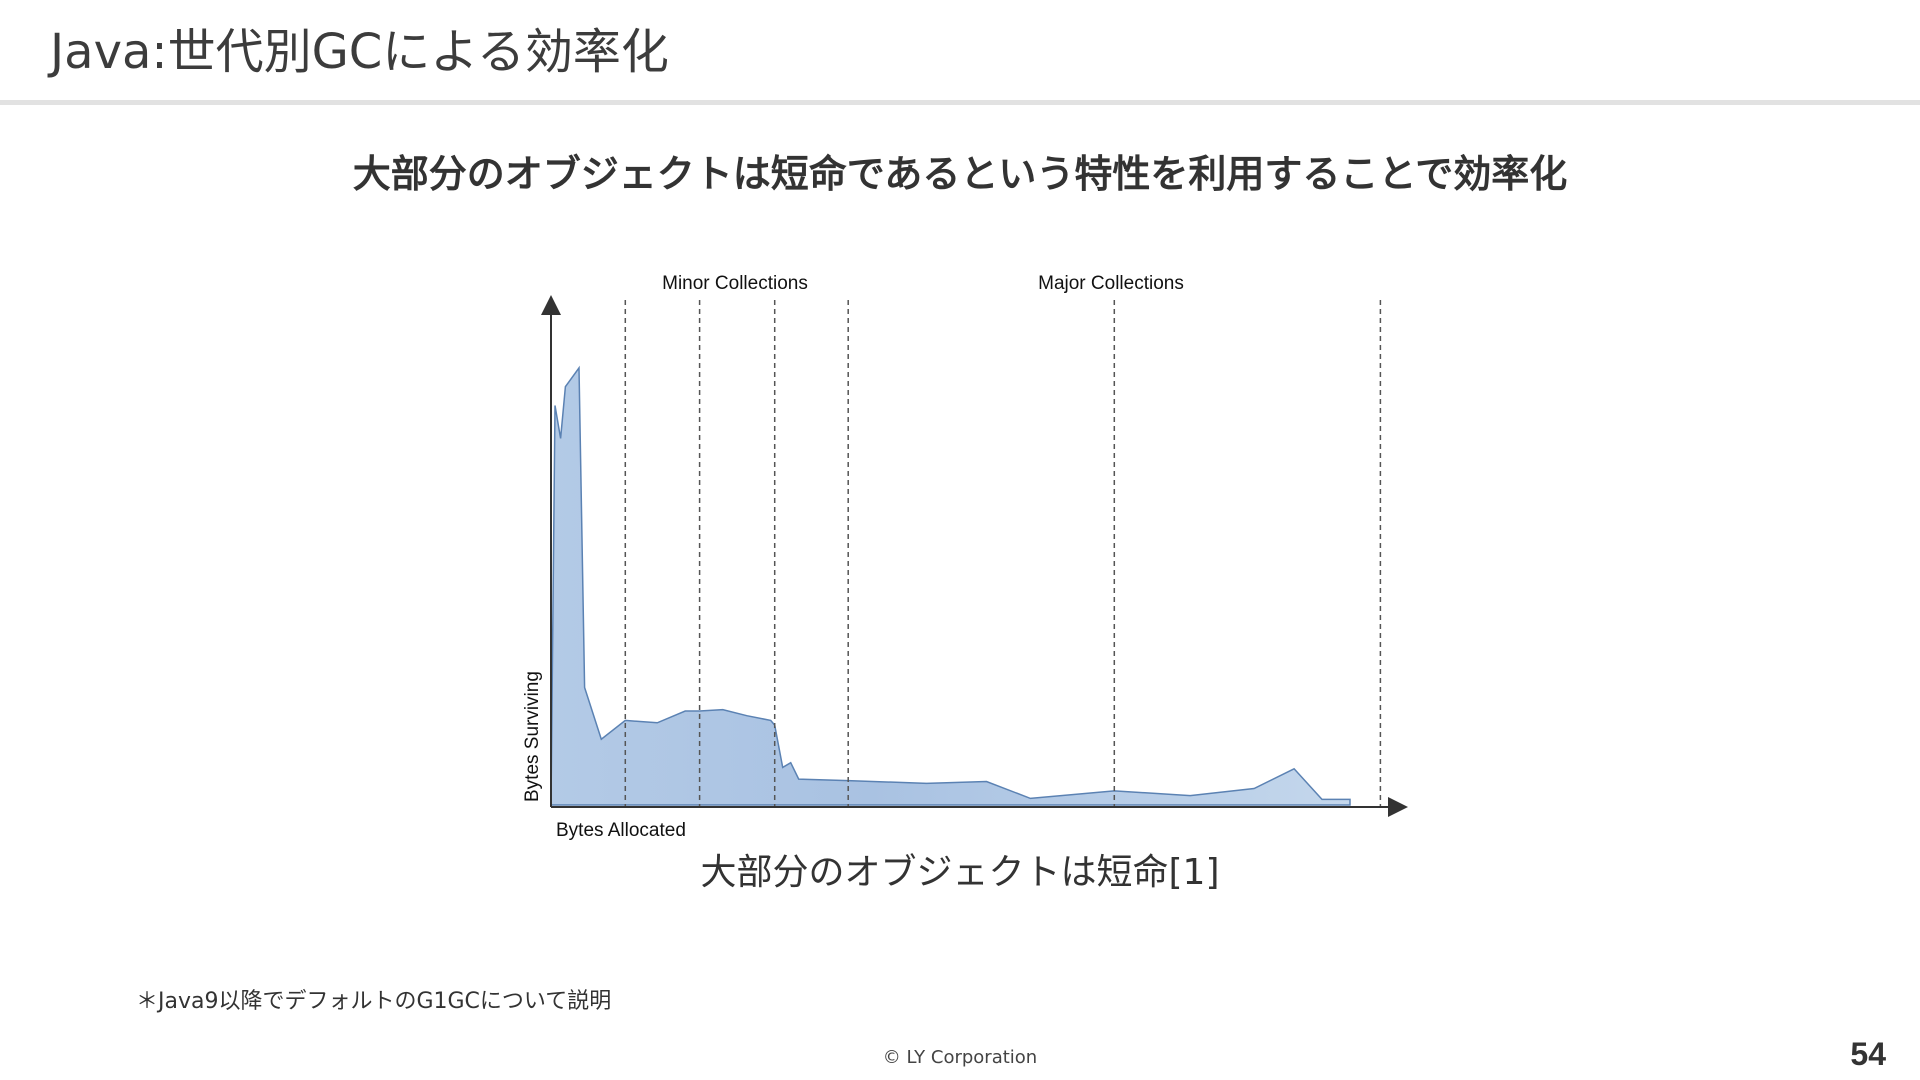 This screenshot has width=1920, height=1080. I want to click on major-collections-label: Major Collections, so click(1111, 283).